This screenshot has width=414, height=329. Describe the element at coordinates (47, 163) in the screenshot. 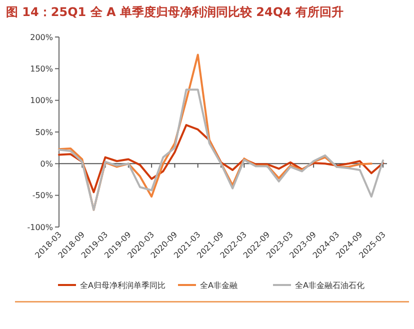

I see `y-tick-label: 0%` at that location.